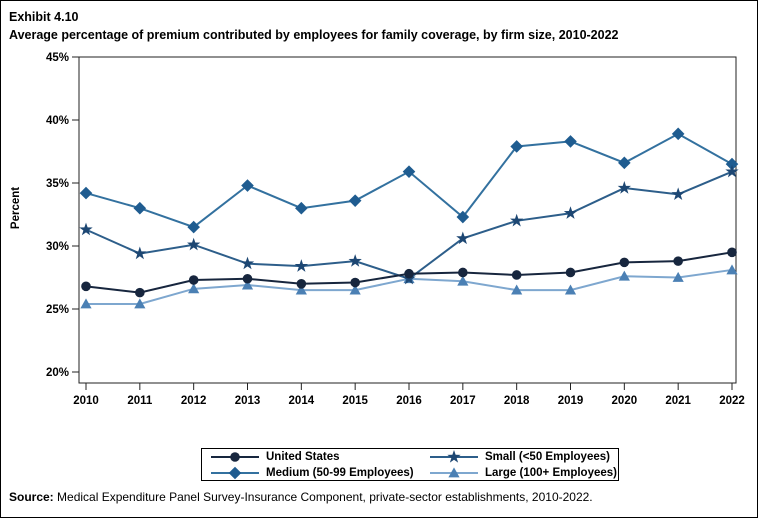 This screenshot has height=518, width=758. Describe the element at coordinates (355, 282) in the screenshot. I see `marker-united-states-2015` at that location.